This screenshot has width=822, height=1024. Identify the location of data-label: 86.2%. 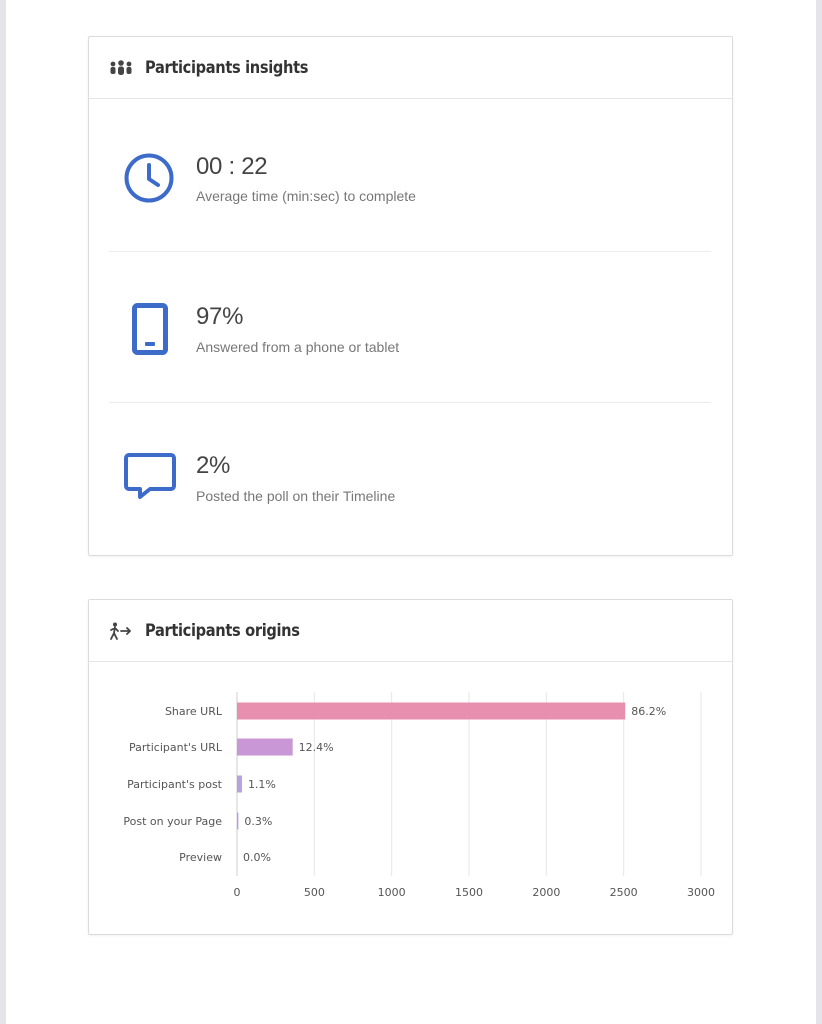
(648, 711).